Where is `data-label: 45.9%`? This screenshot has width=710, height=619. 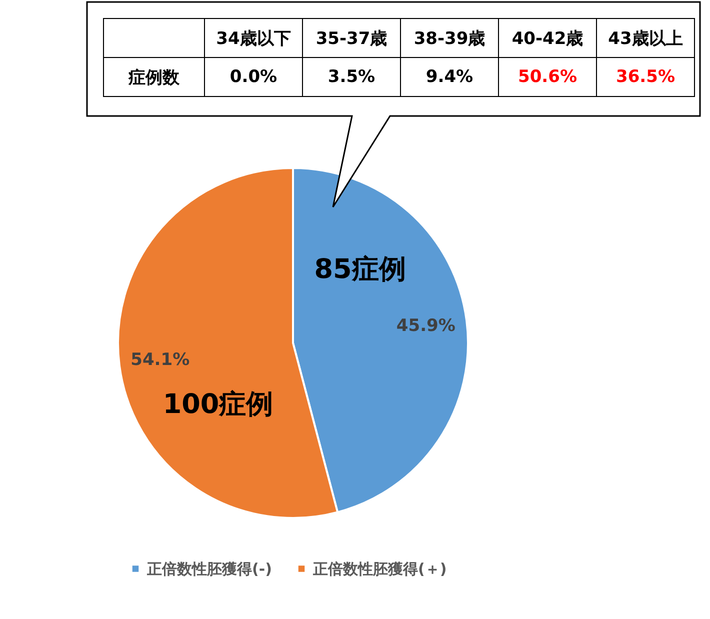
data-label: 45.9% is located at coordinates (426, 326).